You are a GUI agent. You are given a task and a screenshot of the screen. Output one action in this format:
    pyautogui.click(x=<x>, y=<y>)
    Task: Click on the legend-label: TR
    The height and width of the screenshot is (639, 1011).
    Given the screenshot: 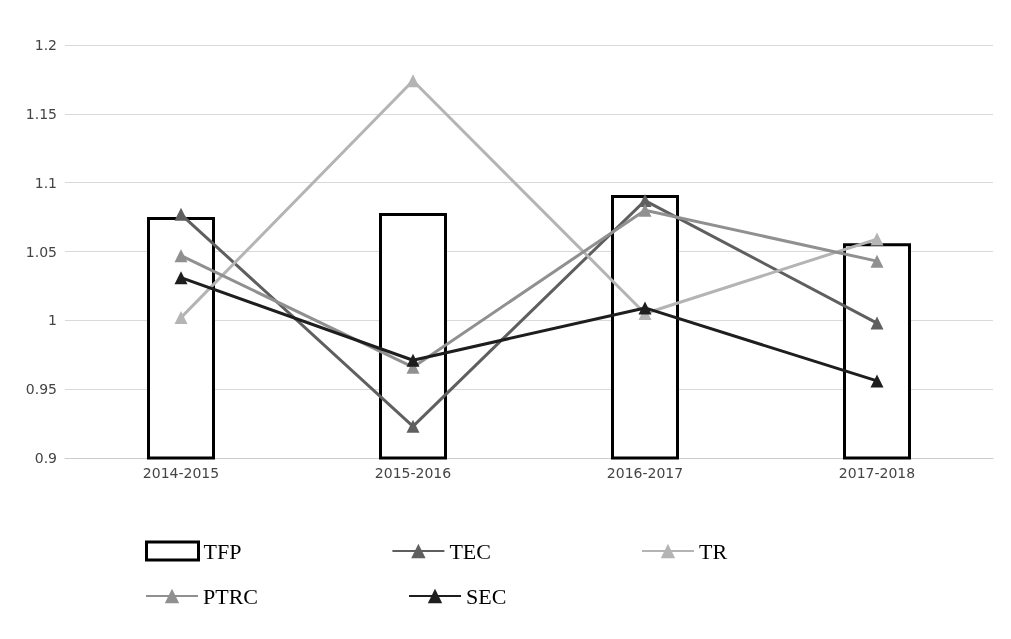 What is the action you would take?
    pyautogui.click(x=713, y=551)
    